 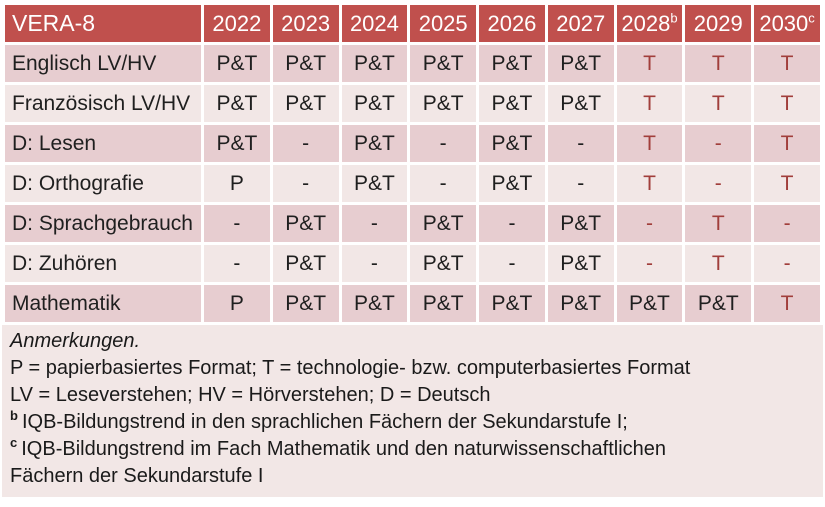 I want to click on subject-cell: D: Sprachgebrauch, so click(x=103, y=223).